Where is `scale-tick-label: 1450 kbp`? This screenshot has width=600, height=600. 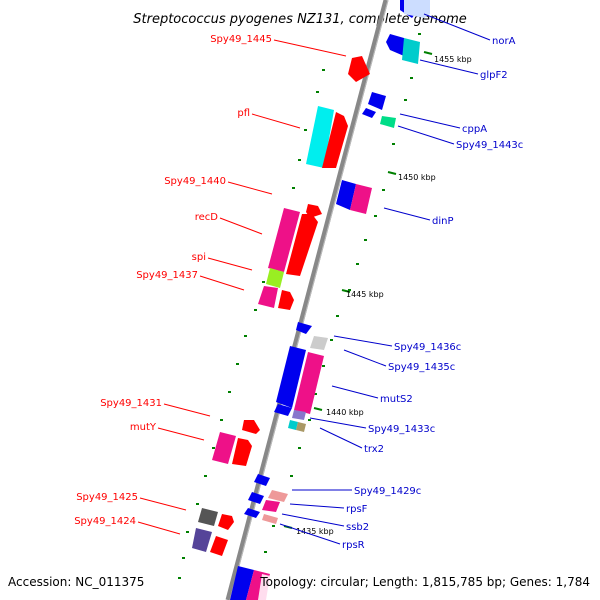 scale-tick-label: 1450 kbp is located at coordinates (417, 177).